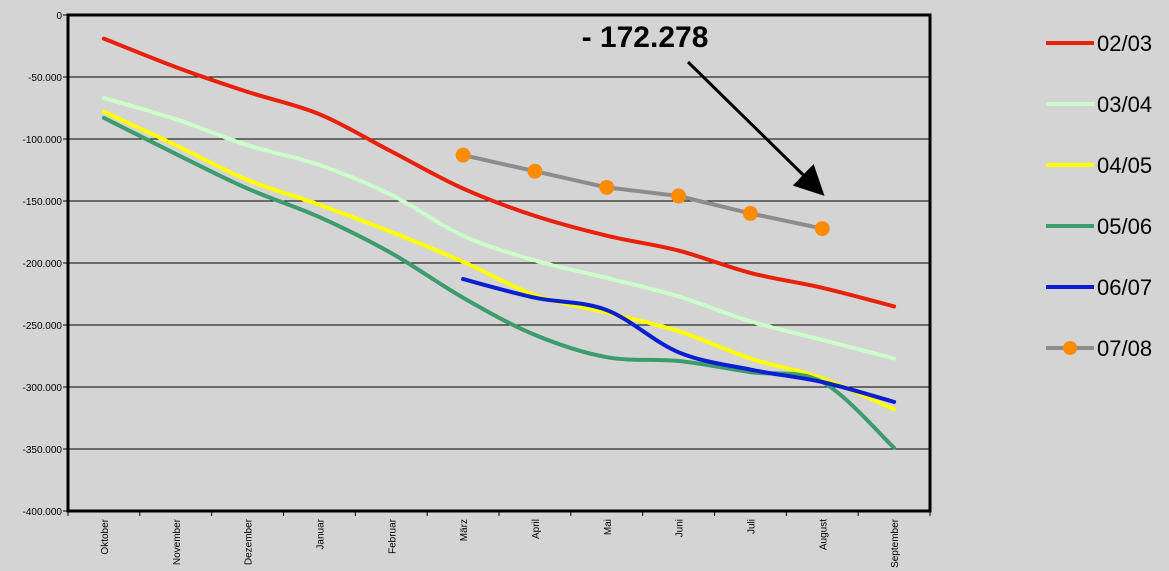  Describe the element at coordinates (105, 536) in the screenshot. I see `x-tick-label: Oktober` at that location.